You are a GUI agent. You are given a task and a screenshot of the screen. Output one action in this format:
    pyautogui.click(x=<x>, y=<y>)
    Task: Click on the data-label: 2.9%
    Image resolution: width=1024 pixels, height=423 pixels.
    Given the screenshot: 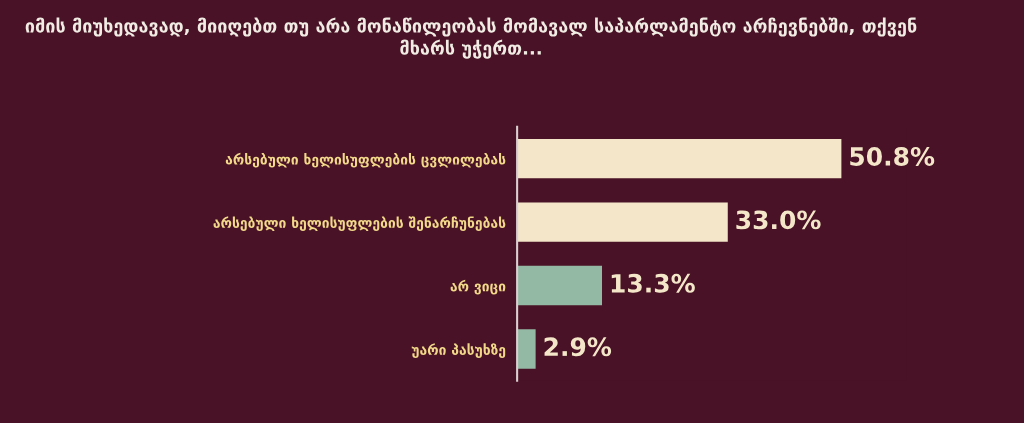 What is the action you would take?
    pyautogui.click(x=578, y=347)
    